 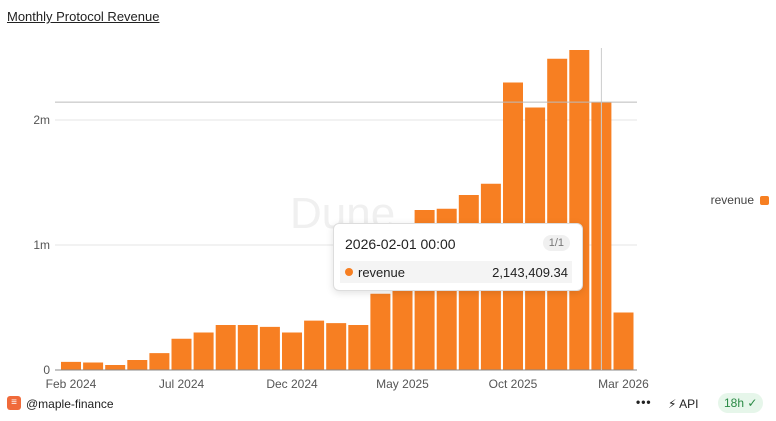 I want to click on tooltip-row: revenue 2,143,409.34, so click(x=456, y=272).